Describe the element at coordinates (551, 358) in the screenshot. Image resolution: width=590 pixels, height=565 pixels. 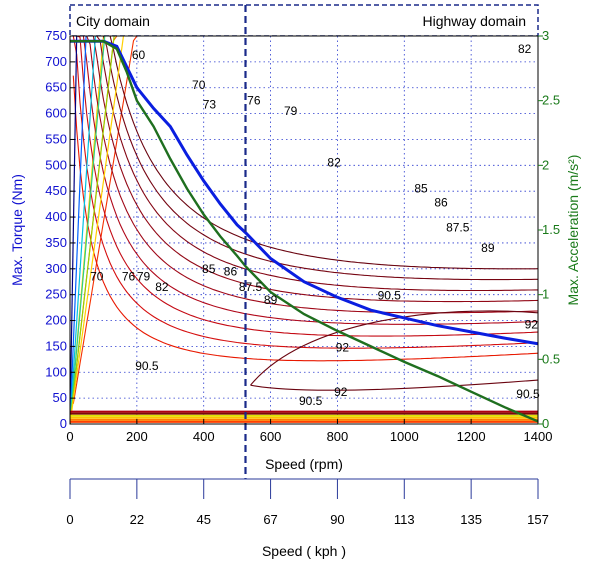
I see `right-tick-label: 0.5` at that location.